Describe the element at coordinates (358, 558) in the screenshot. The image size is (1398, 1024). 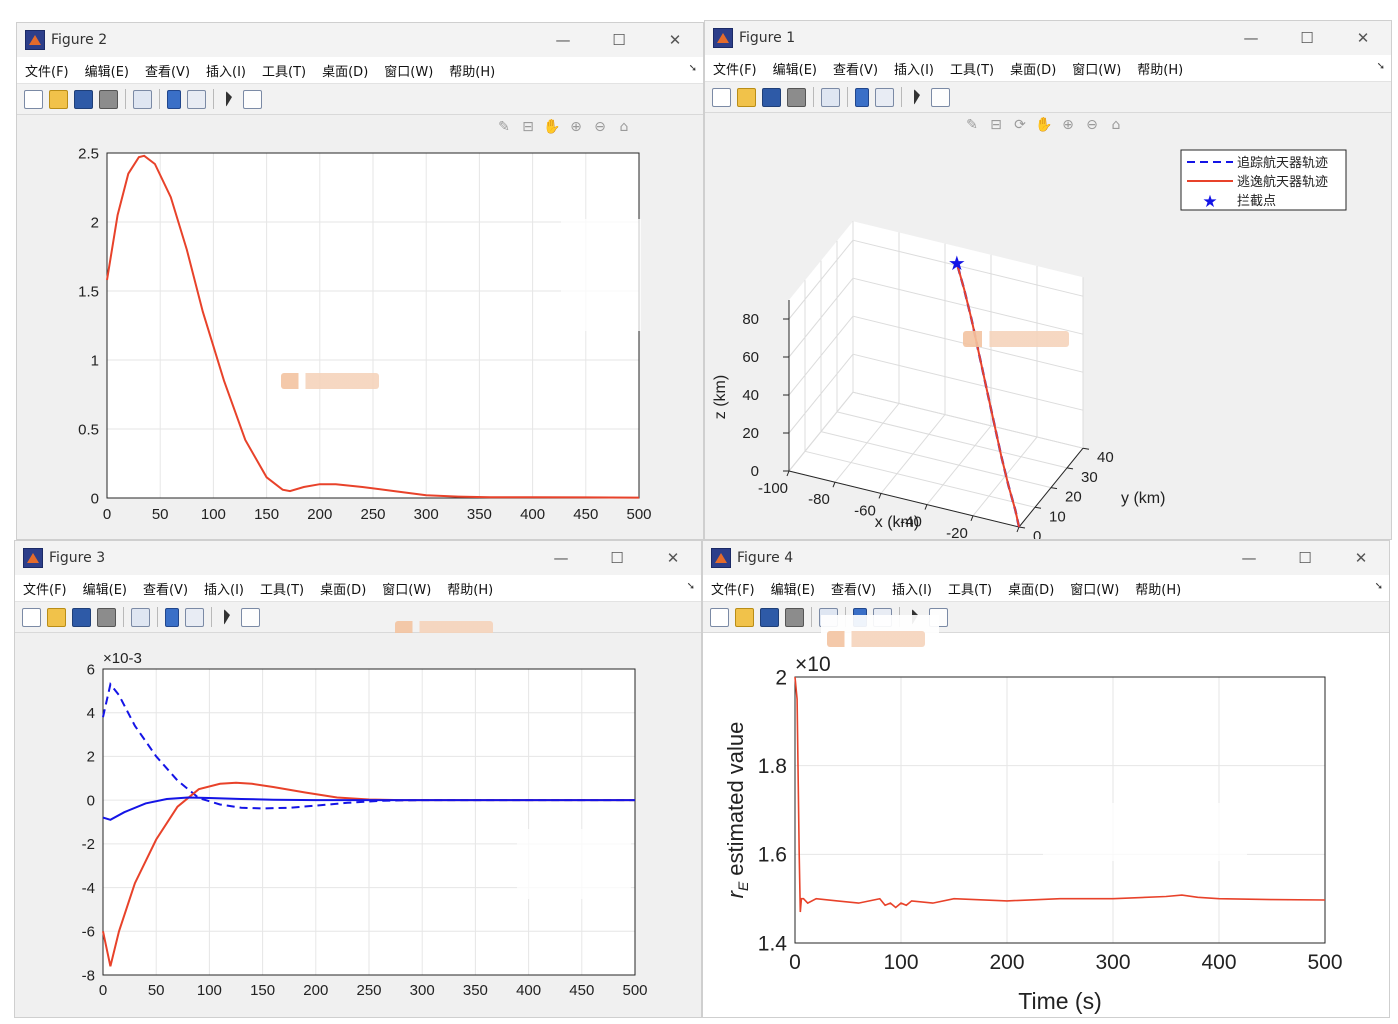
I see `figure3-titlebar: Figure 3 — ☐ ✕` at that location.